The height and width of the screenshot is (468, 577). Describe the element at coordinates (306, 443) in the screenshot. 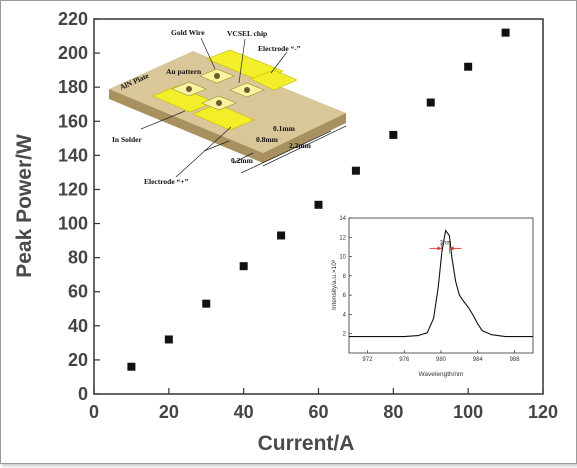

I see `x-axis-title: Current/A` at that location.